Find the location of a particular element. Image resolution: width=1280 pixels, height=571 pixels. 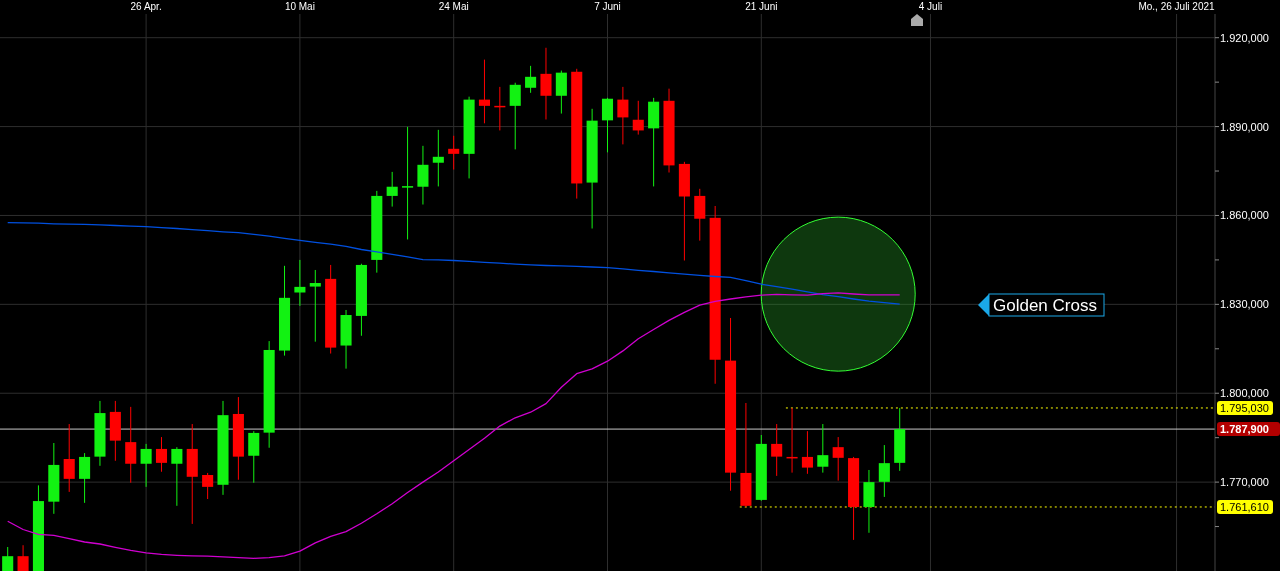

x-tick-label: 7 Juni is located at coordinates (607, 6).